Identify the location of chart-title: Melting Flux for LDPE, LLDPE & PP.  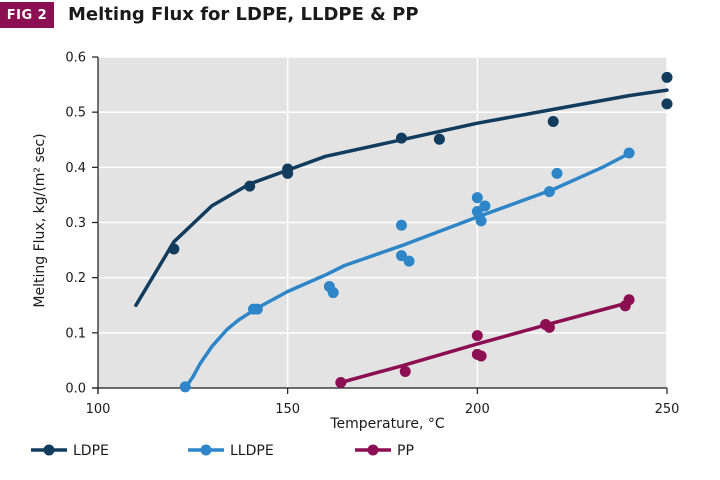
(243, 14).